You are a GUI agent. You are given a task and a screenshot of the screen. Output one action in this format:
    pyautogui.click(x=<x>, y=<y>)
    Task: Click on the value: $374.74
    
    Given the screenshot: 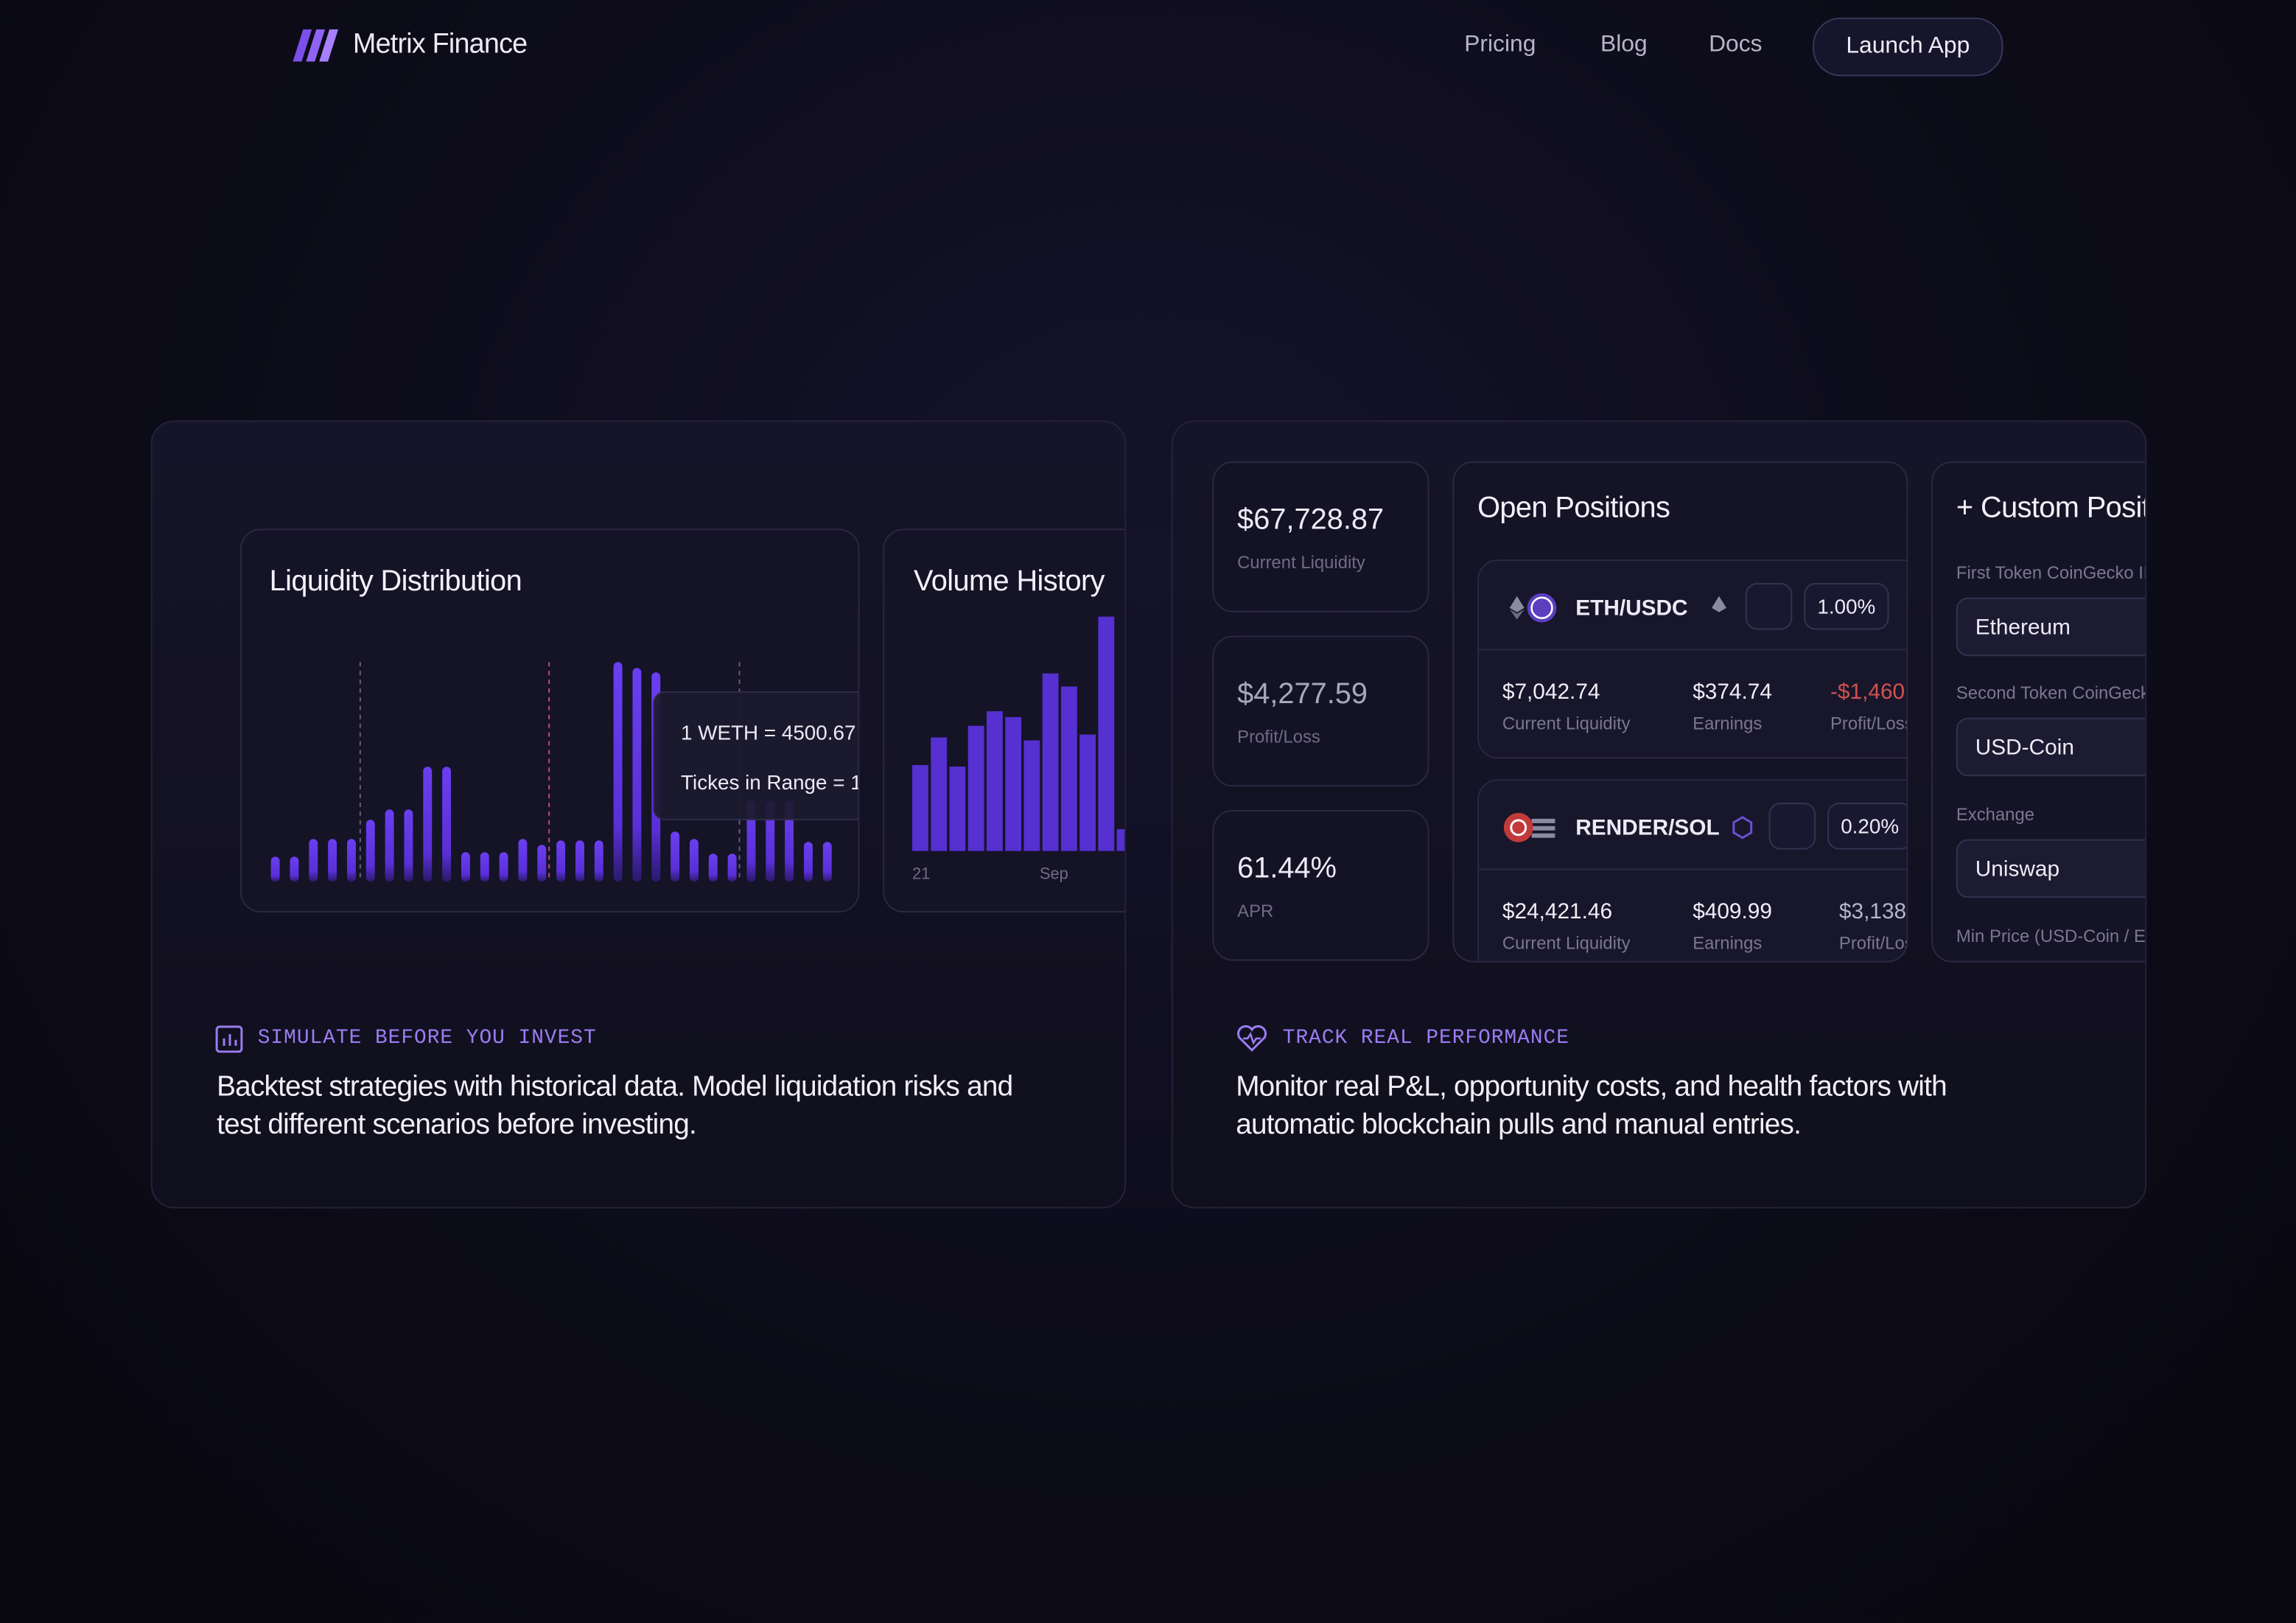 What is the action you would take?
    pyautogui.click(x=1732, y=692)
    